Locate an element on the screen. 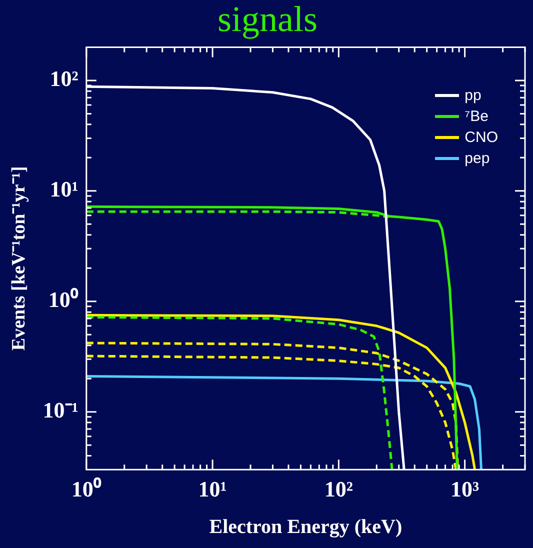  y-tick-label: 10¹ is located at coordinates (64, 189).